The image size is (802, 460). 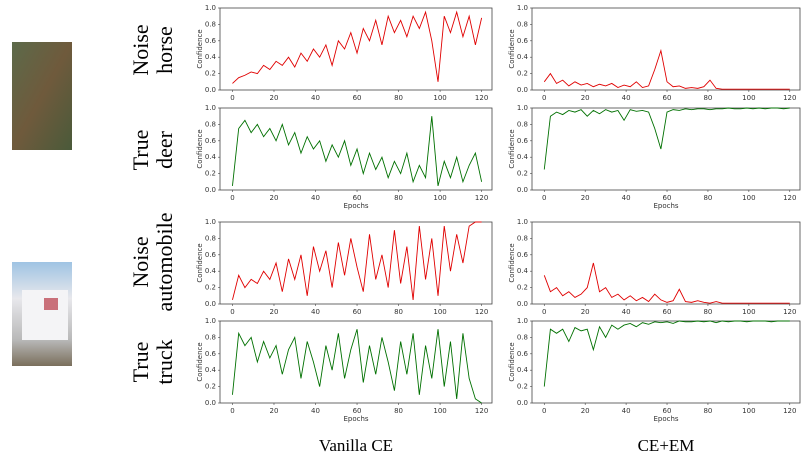 What do you see at coordinates (666, 445) in the screenshot?
I see `column-title: CE+EM` at bounding box center [666, 445].